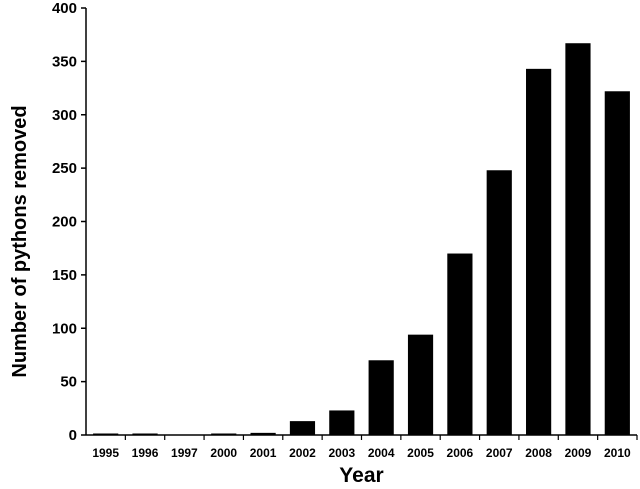 Image resolution: width=640 pixels, height=489 pixels. Describe the element at coordinates (64, 328) in the screenshot. I see `y-tick-label: 100` at that location.